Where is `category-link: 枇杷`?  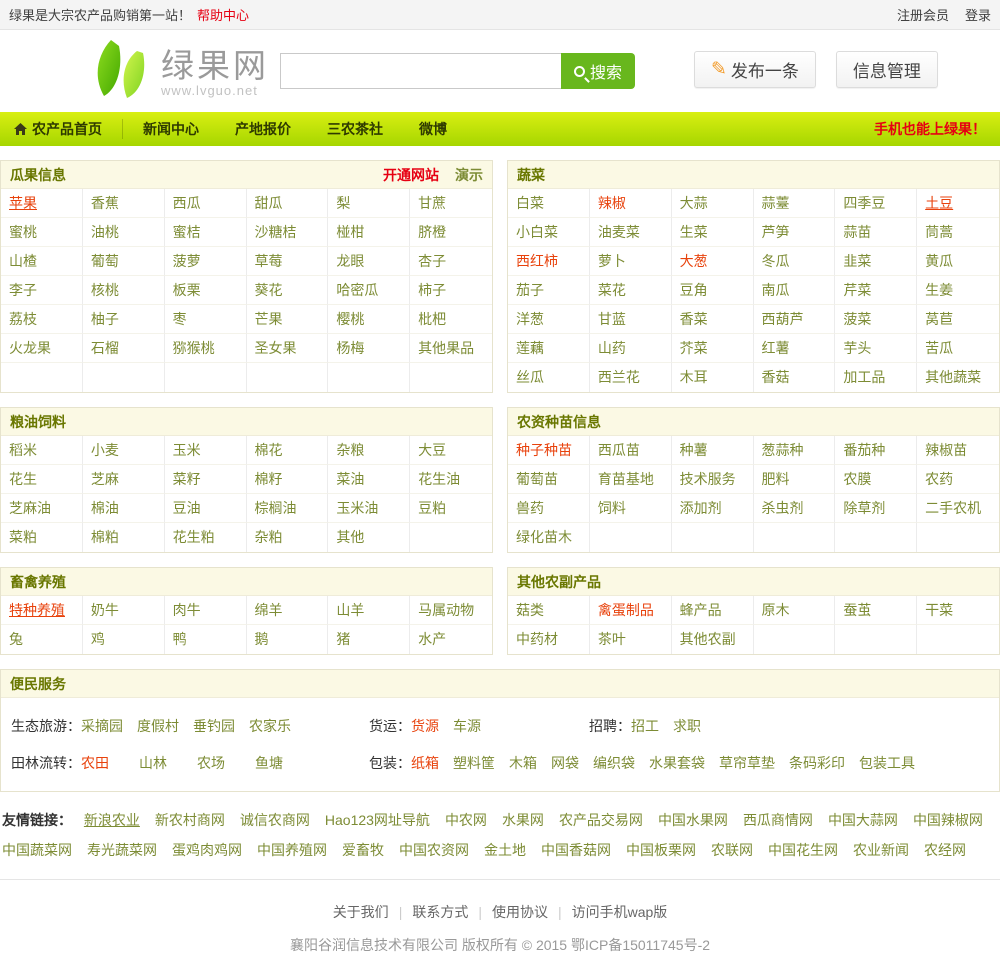
category-link: 枇杷 is located at coordinates (451, 319).